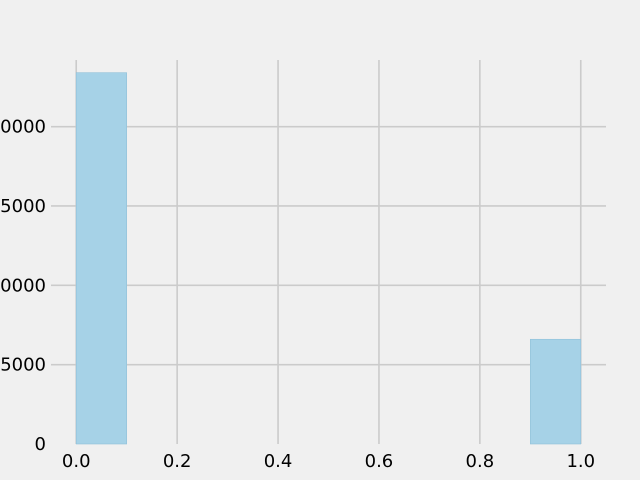 This screenshot has height=480, width=640. Describe the element at coordinates (278, 461) in the screenshot. I see `x-tick-label: 0.4` at that location.